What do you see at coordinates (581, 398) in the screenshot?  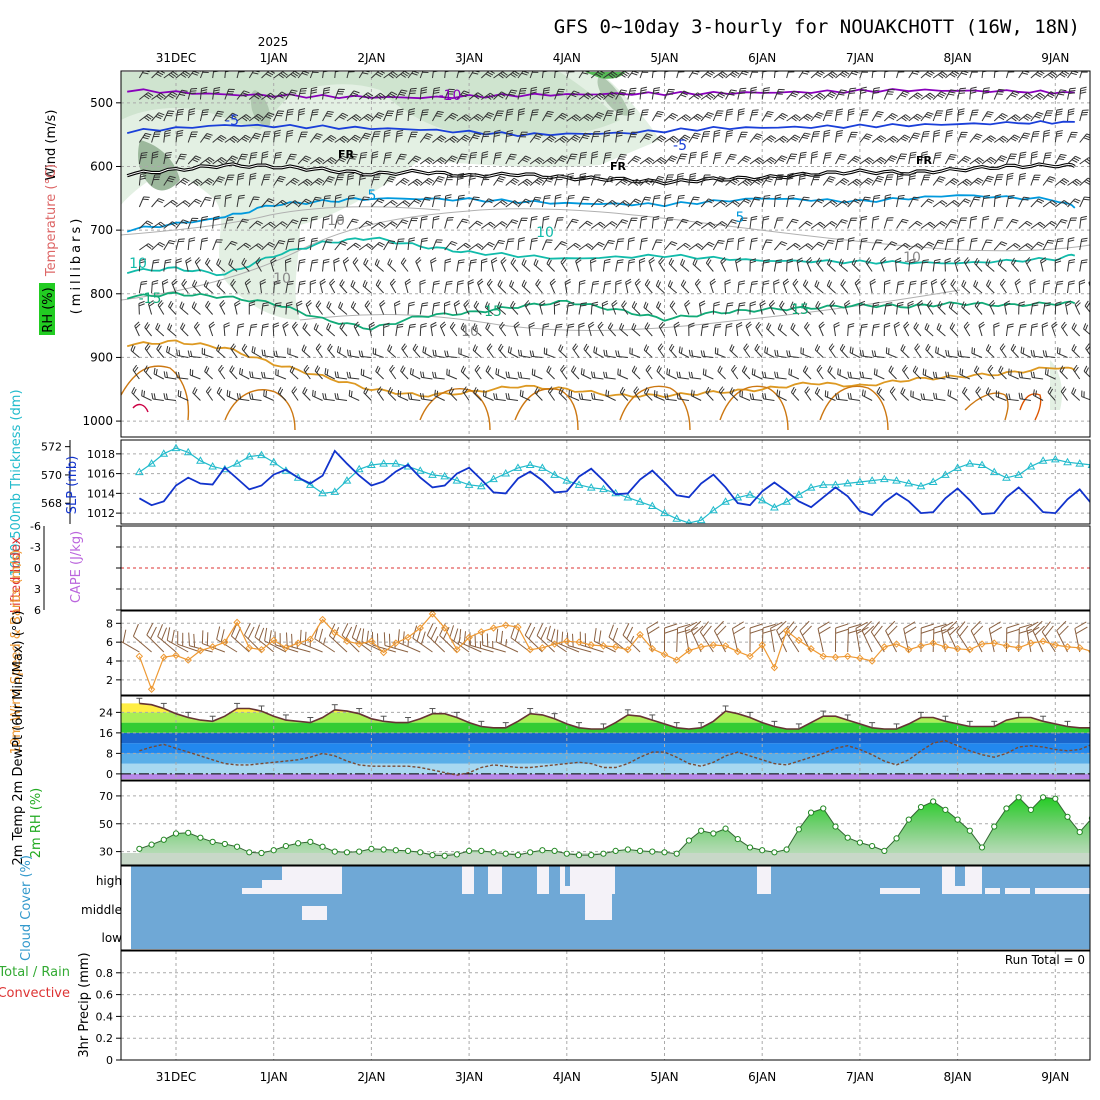 I see `lower-temperature-contours` at bounding box center [581, 398].